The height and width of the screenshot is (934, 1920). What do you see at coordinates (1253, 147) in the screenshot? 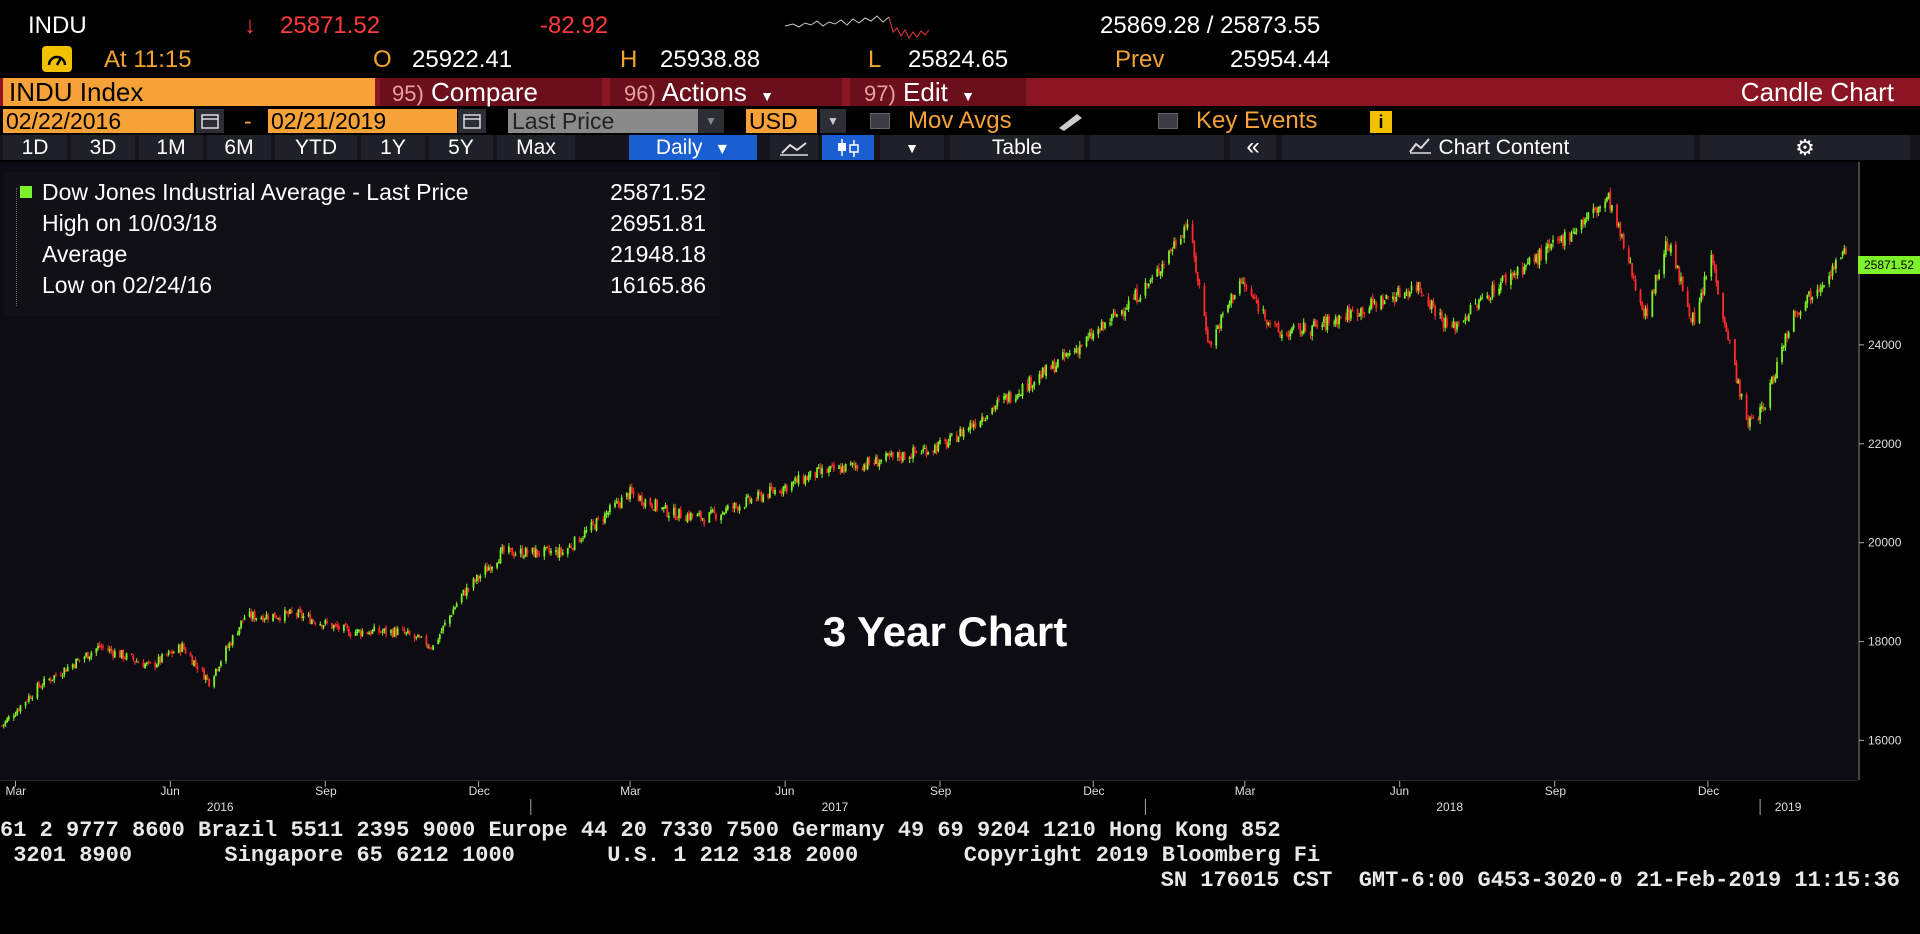
I see `collapse-icon: «` at bounding box center [1253, 147].